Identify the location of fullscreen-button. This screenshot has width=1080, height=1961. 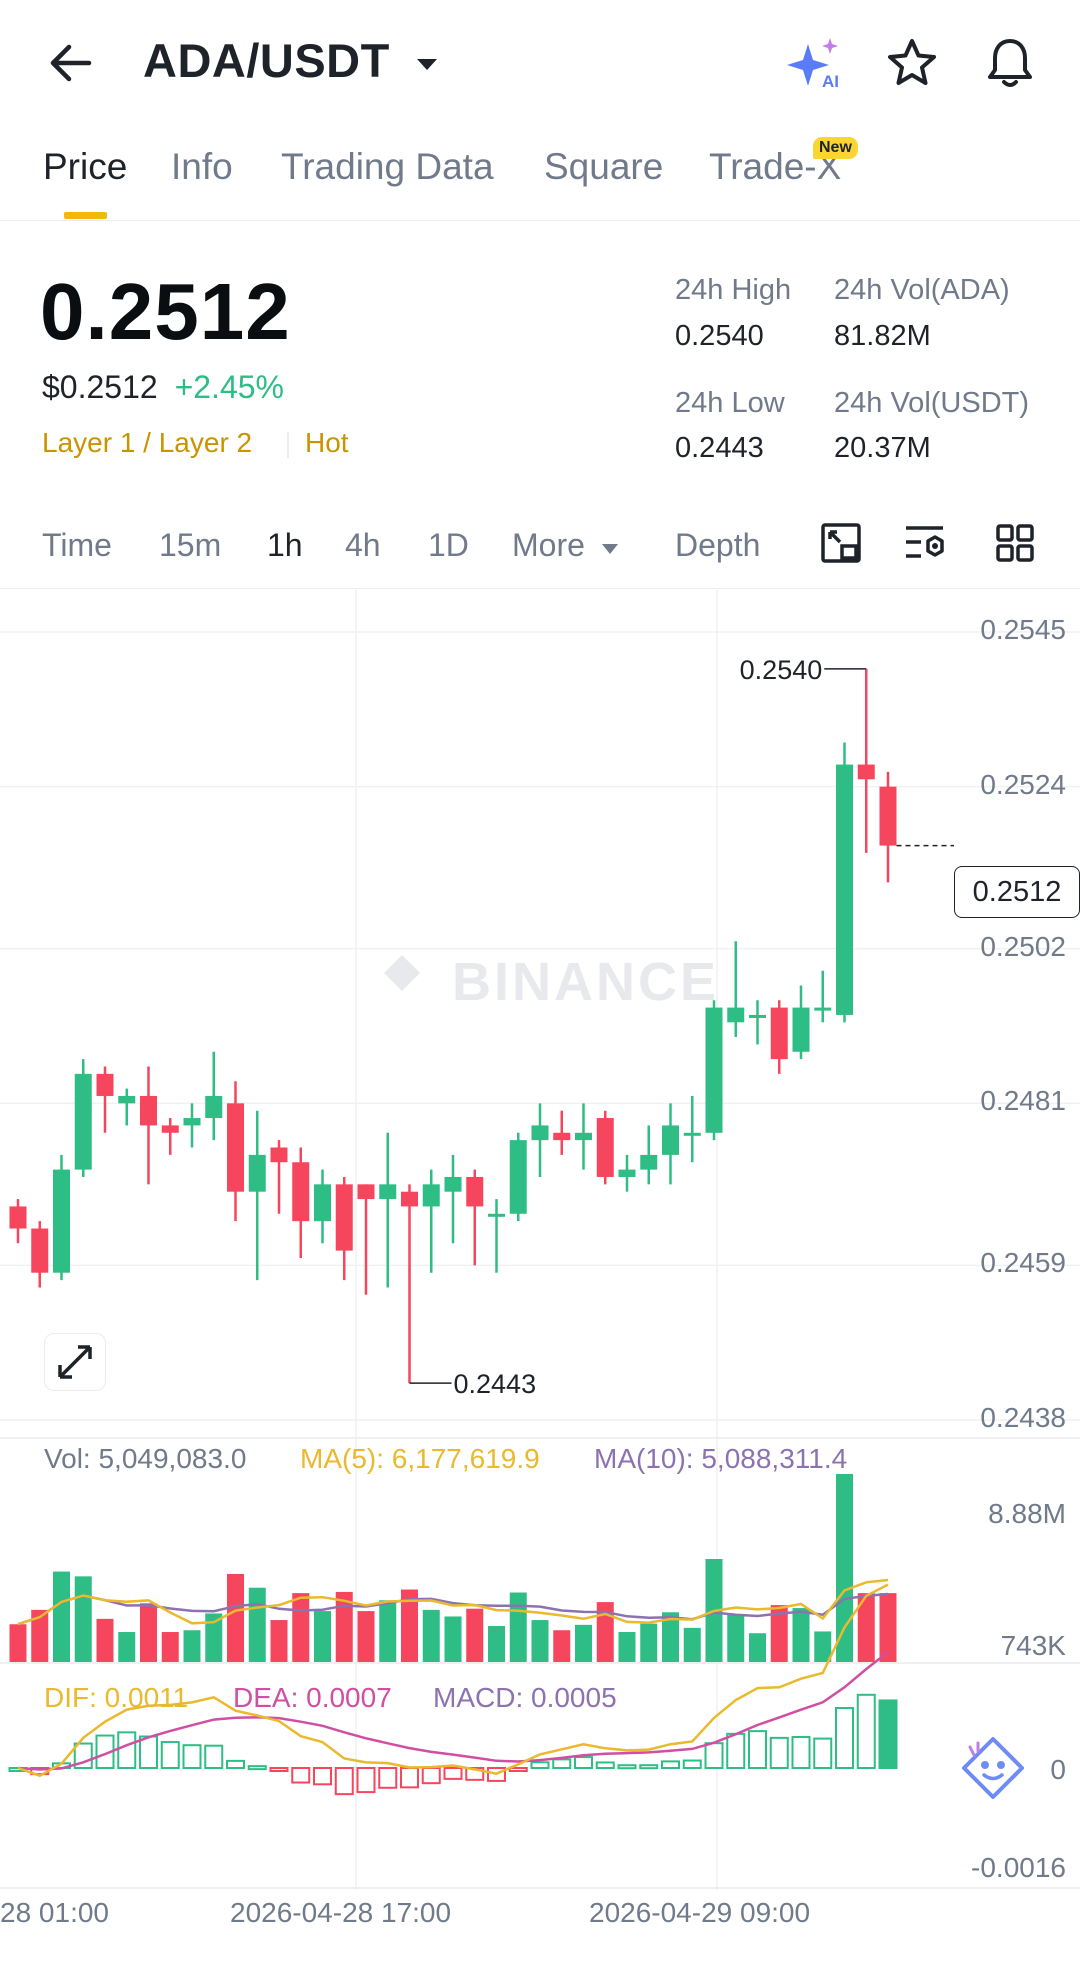
(841, 543).